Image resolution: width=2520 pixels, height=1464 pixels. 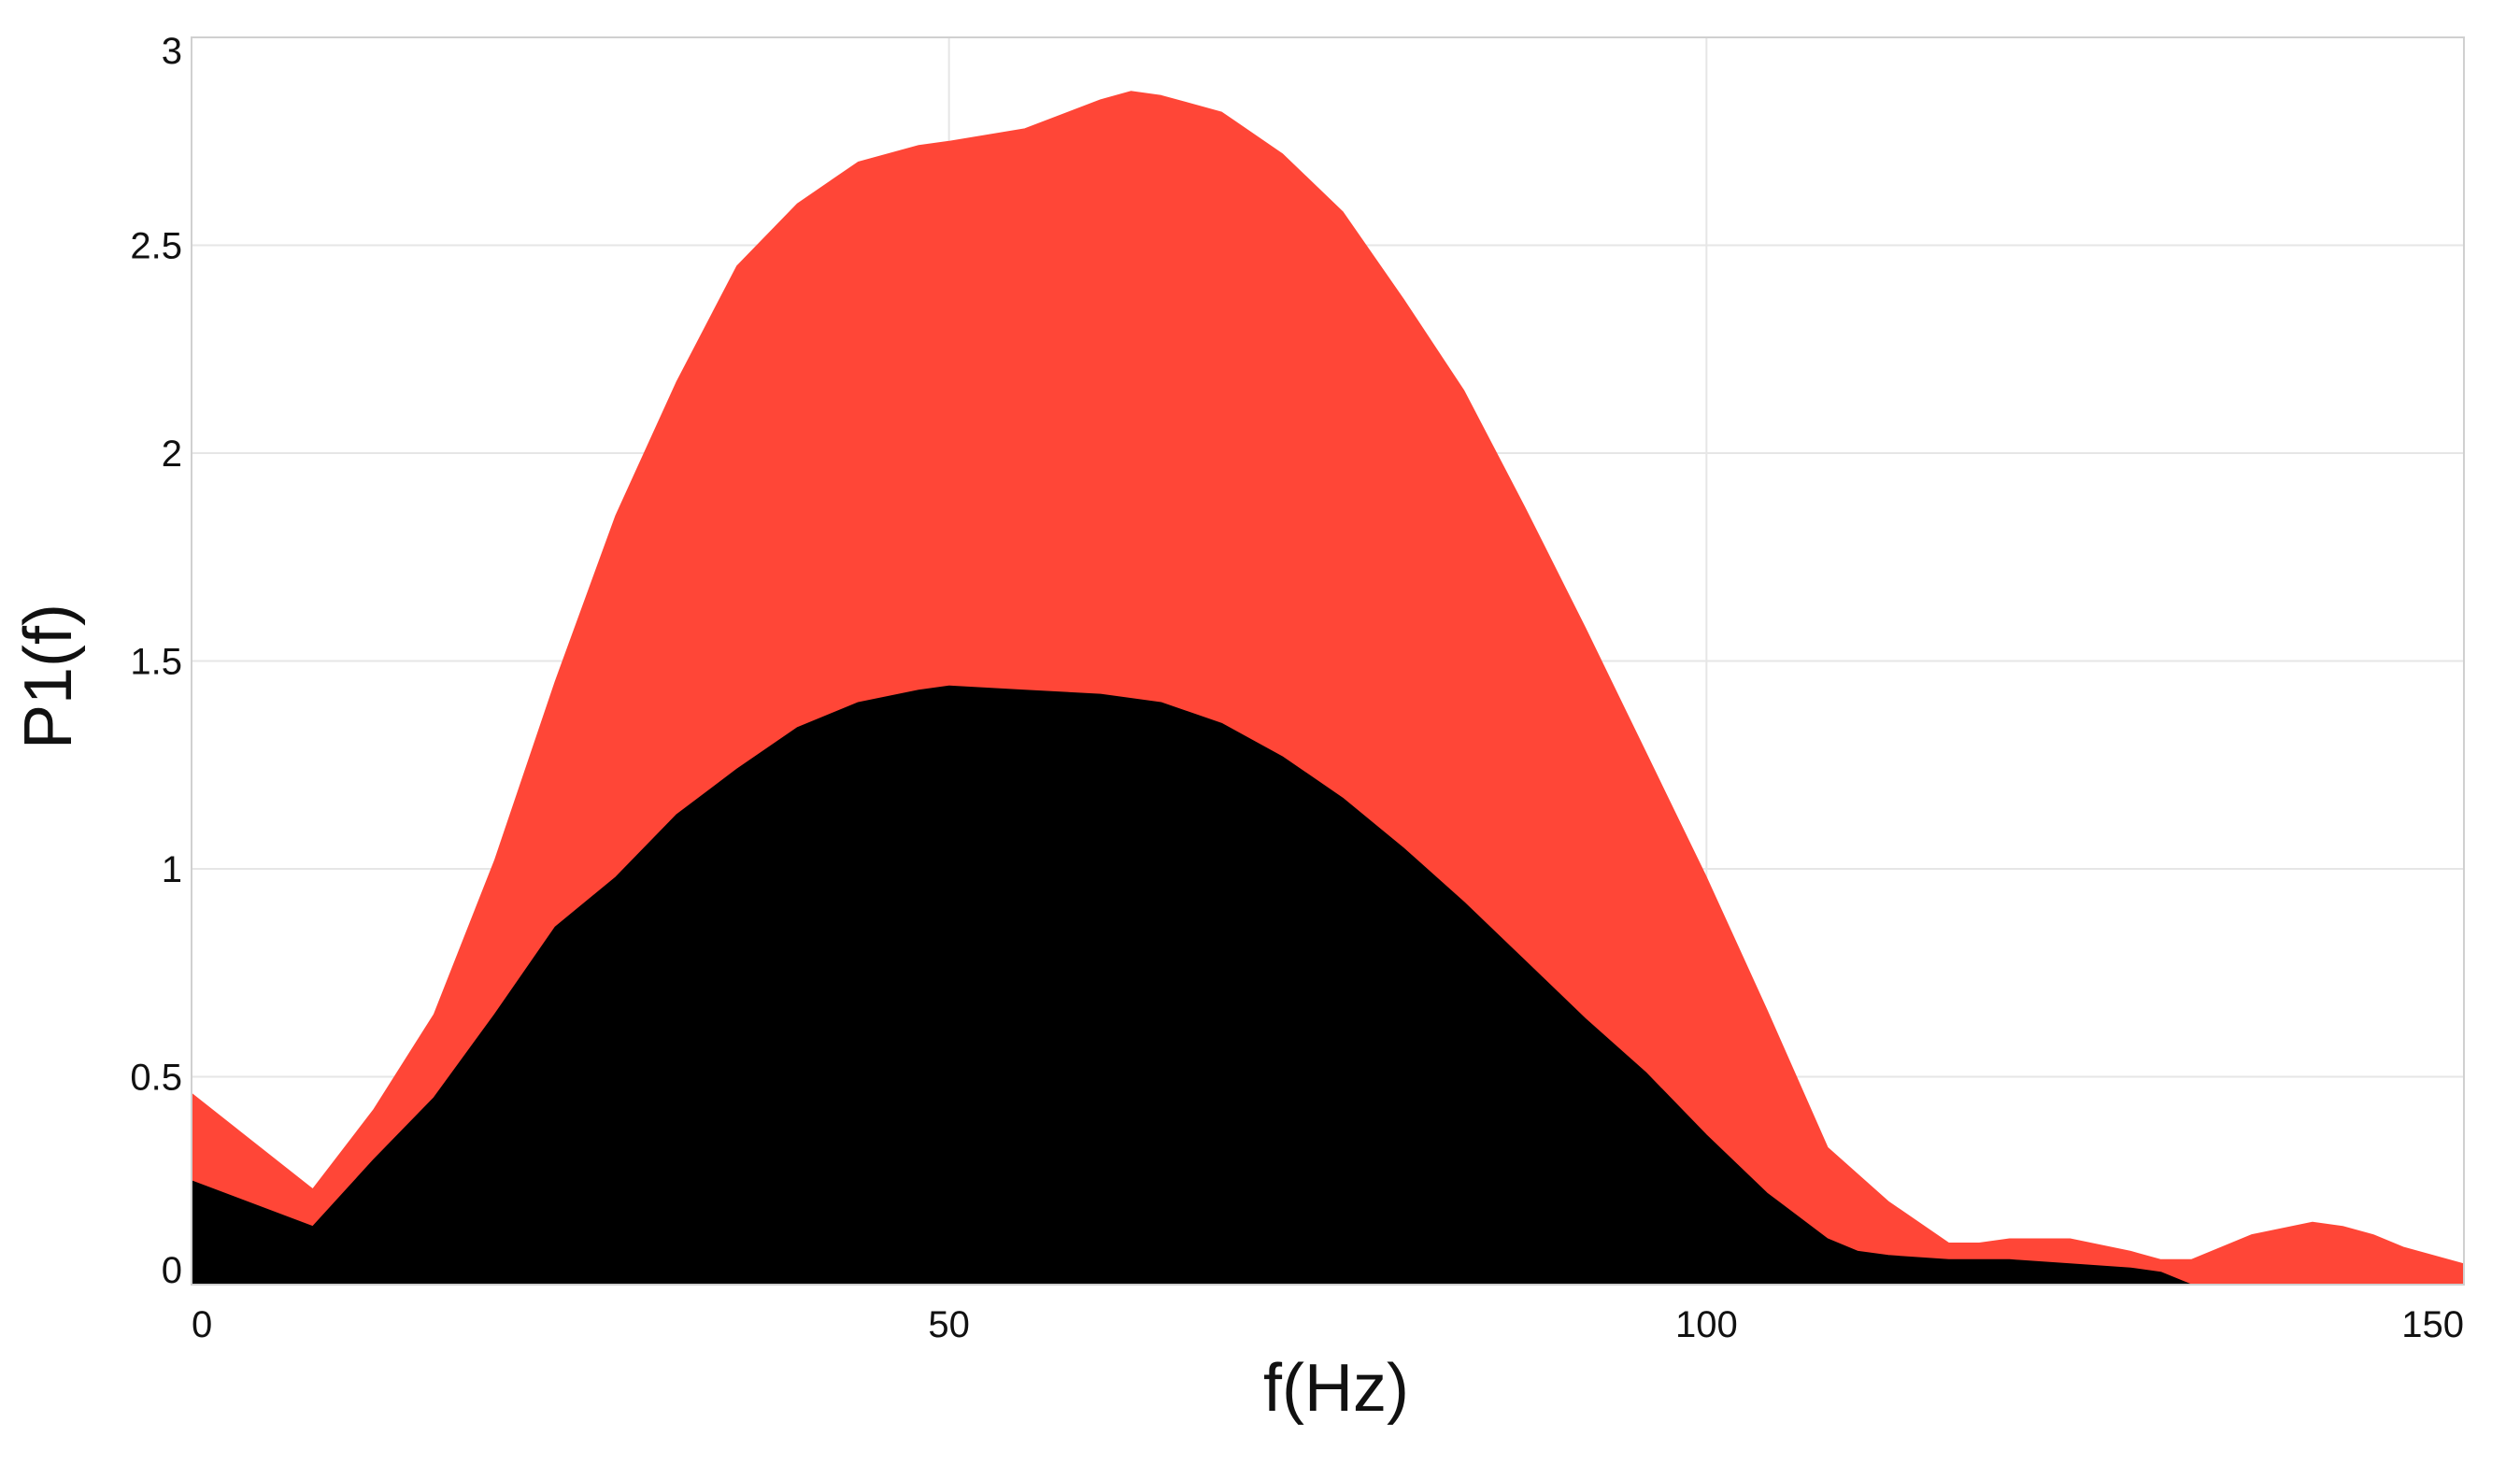 What do you see at coordinates (1706, 1324) in the screenshot?
I see `x-tick-label: 100` at bounding box center [1706, 1324].